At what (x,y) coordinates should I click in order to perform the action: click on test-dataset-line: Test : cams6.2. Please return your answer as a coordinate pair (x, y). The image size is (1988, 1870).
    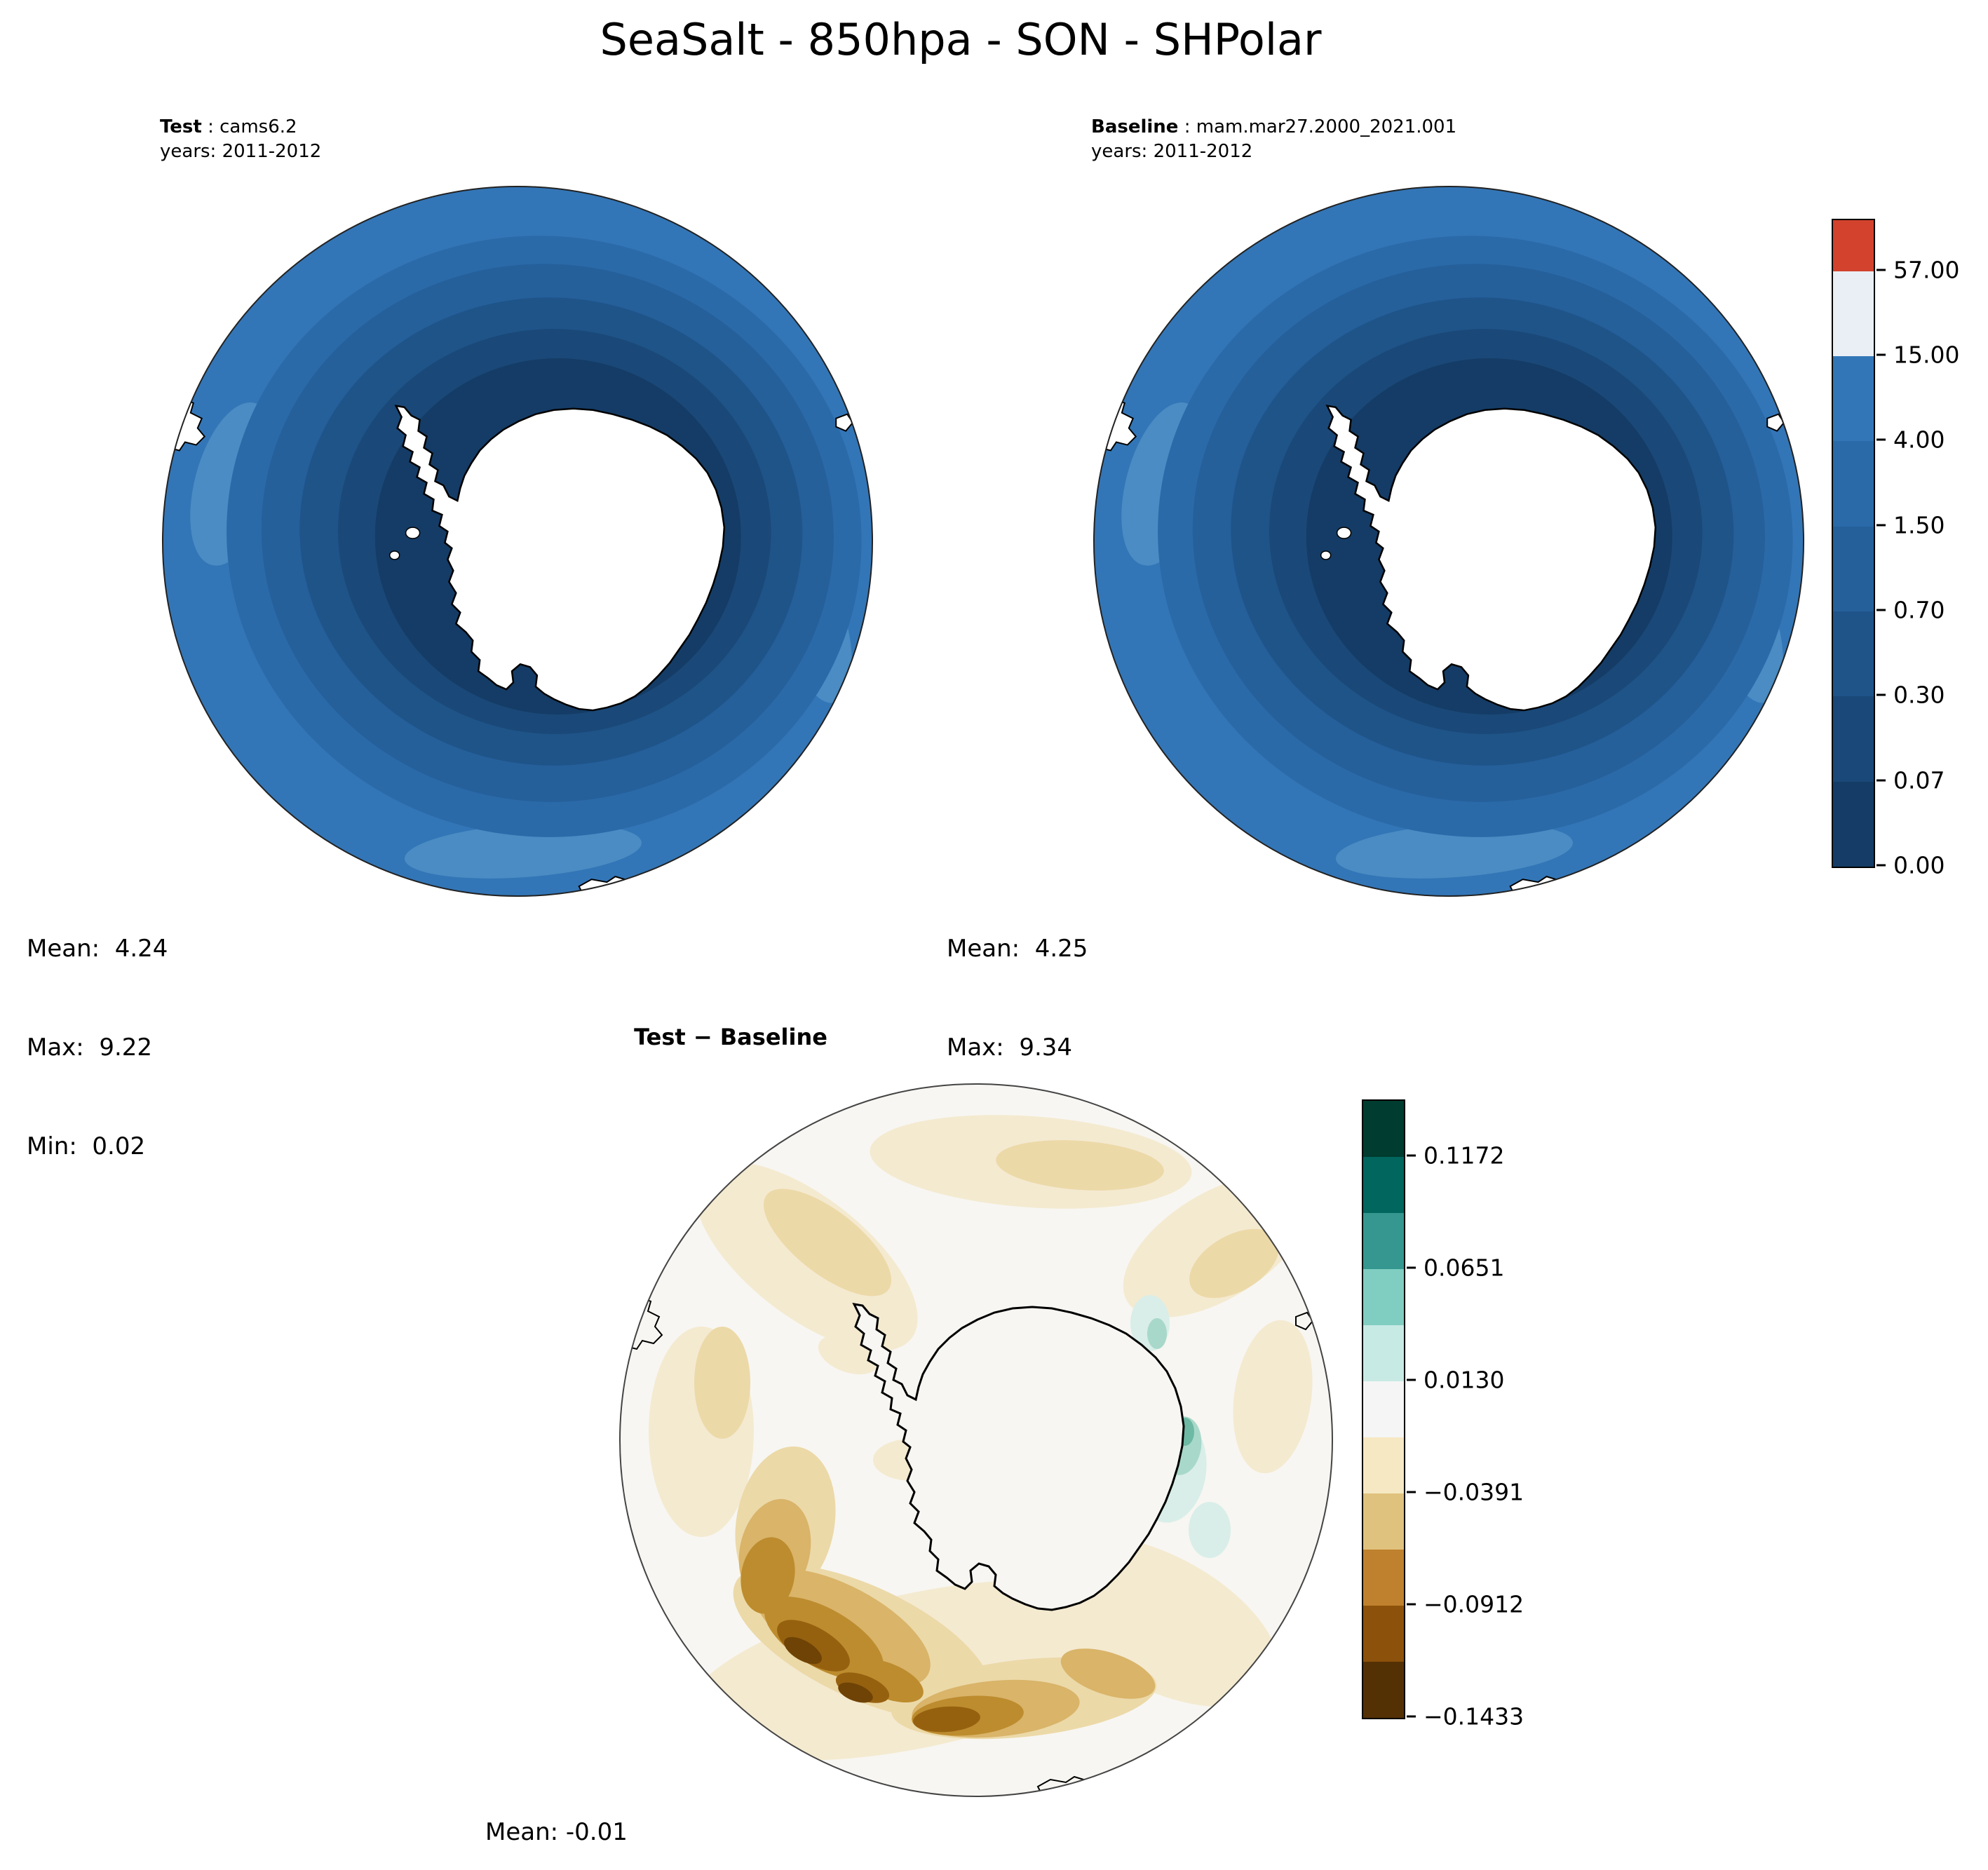
    Looking at the image, I should click on (241, 127).